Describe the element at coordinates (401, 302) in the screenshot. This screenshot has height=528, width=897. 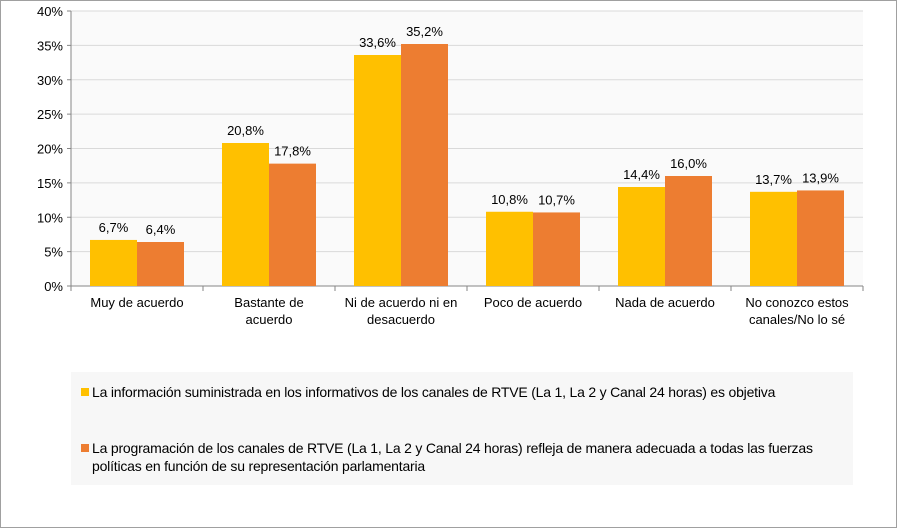
I see `x-tick-label: Ni de acuerdo ni en` at that location.